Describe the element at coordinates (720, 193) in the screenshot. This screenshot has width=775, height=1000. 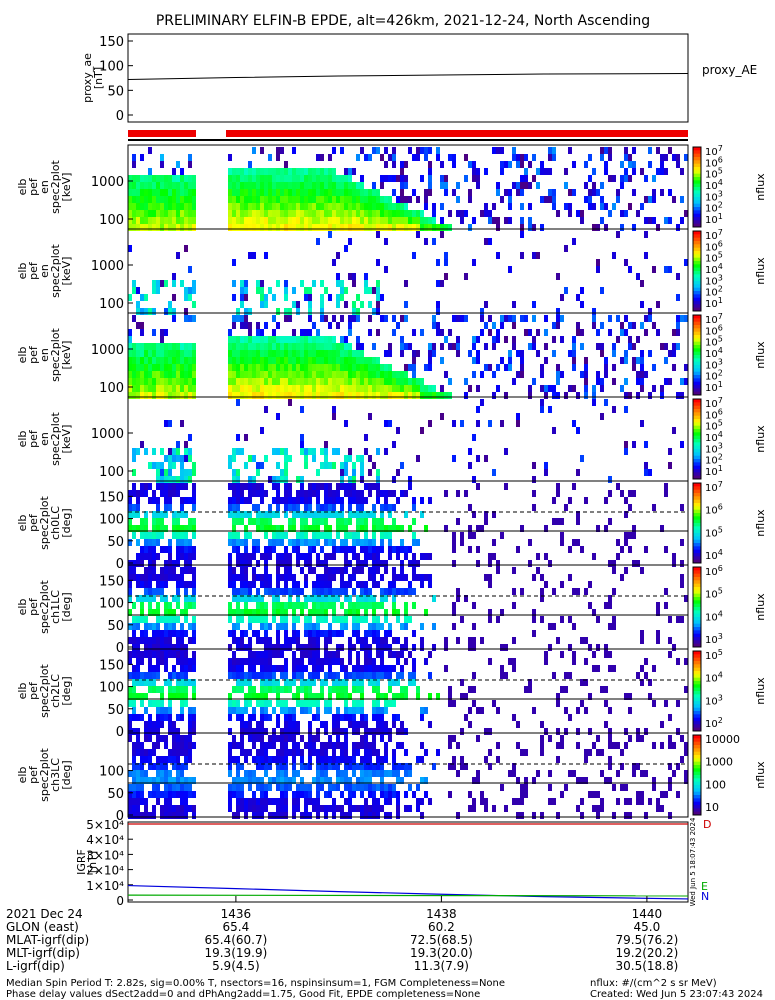
I see `tick-exponent: 3` at that location.